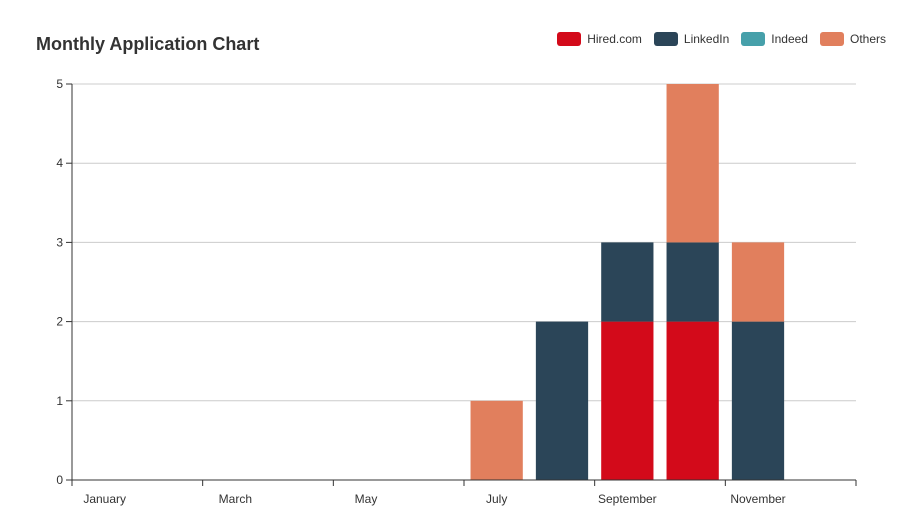 The image size is (918, 531). Describe the element at coordinates (496, 440) in the screenshot. I see `bar-july-others` at that location.